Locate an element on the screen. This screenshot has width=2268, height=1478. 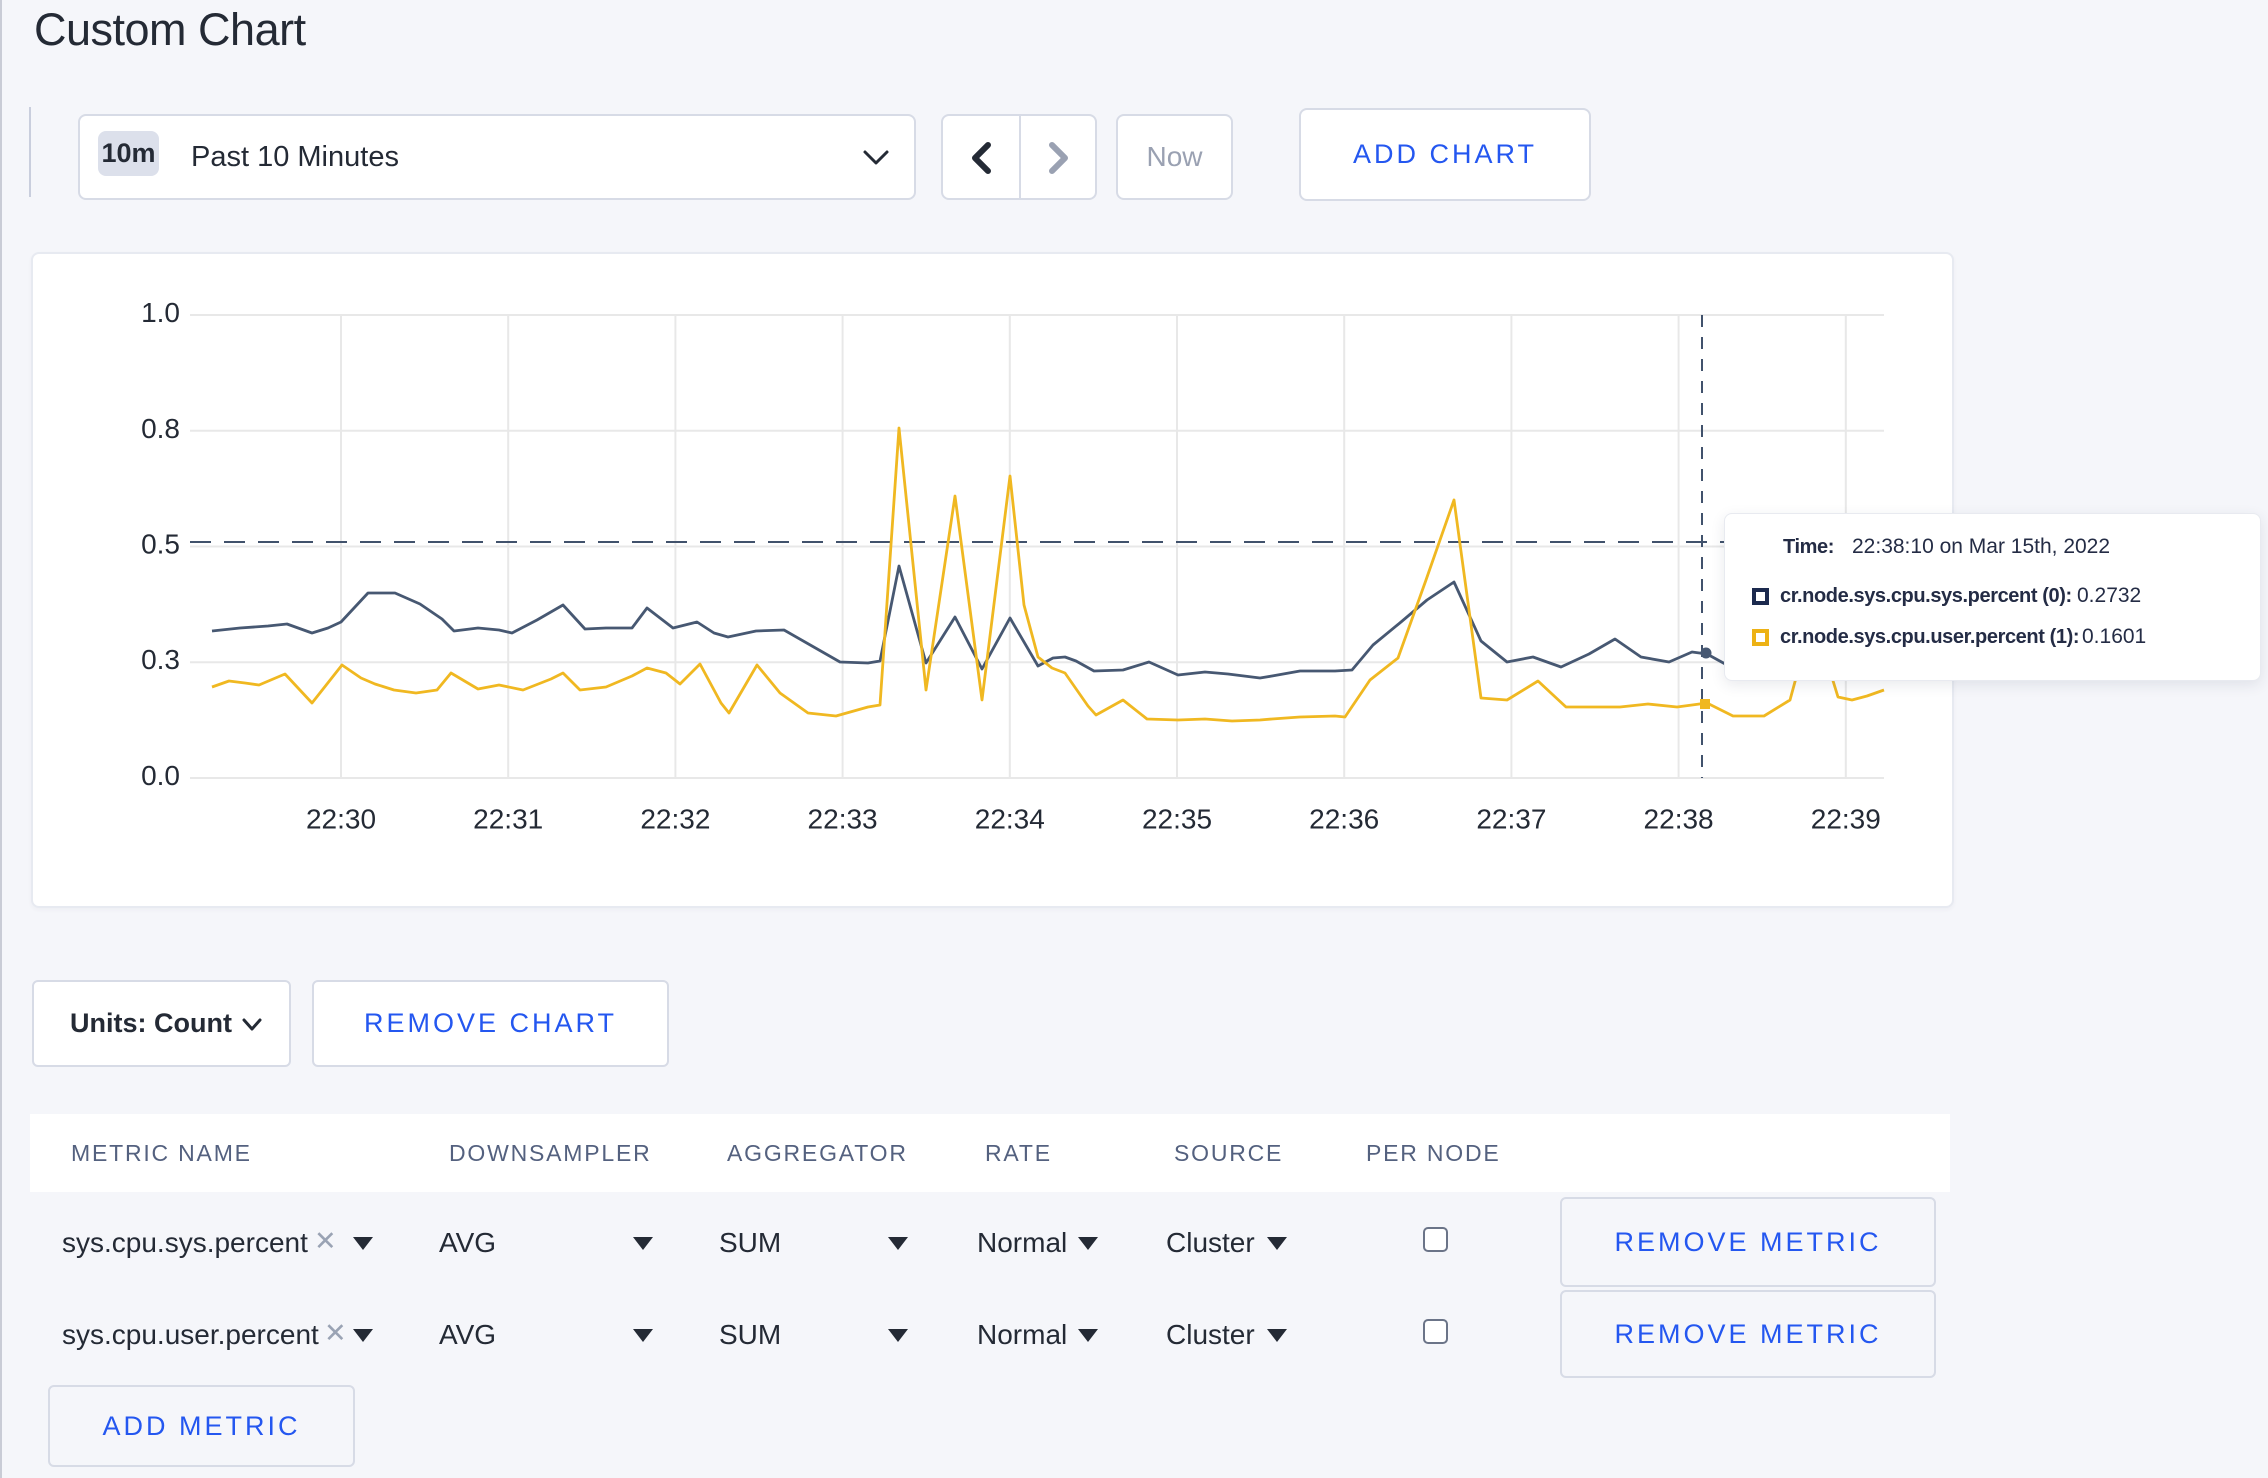
svg-text: 22:34 is located at coordinates (1010, 819).